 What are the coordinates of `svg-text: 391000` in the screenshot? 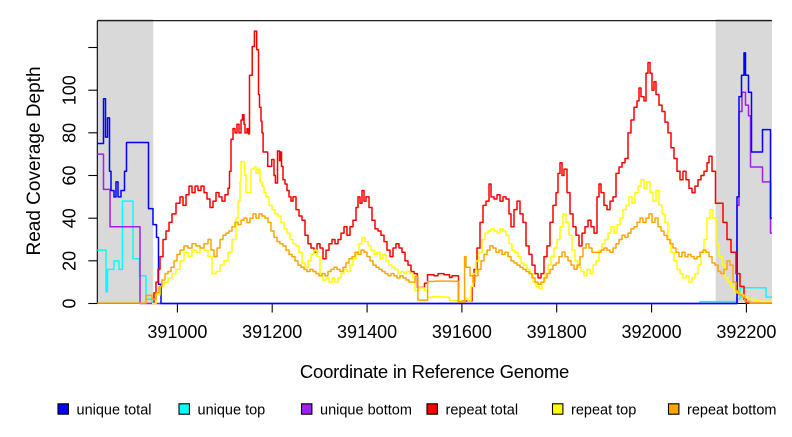 It's located at (177, 332).